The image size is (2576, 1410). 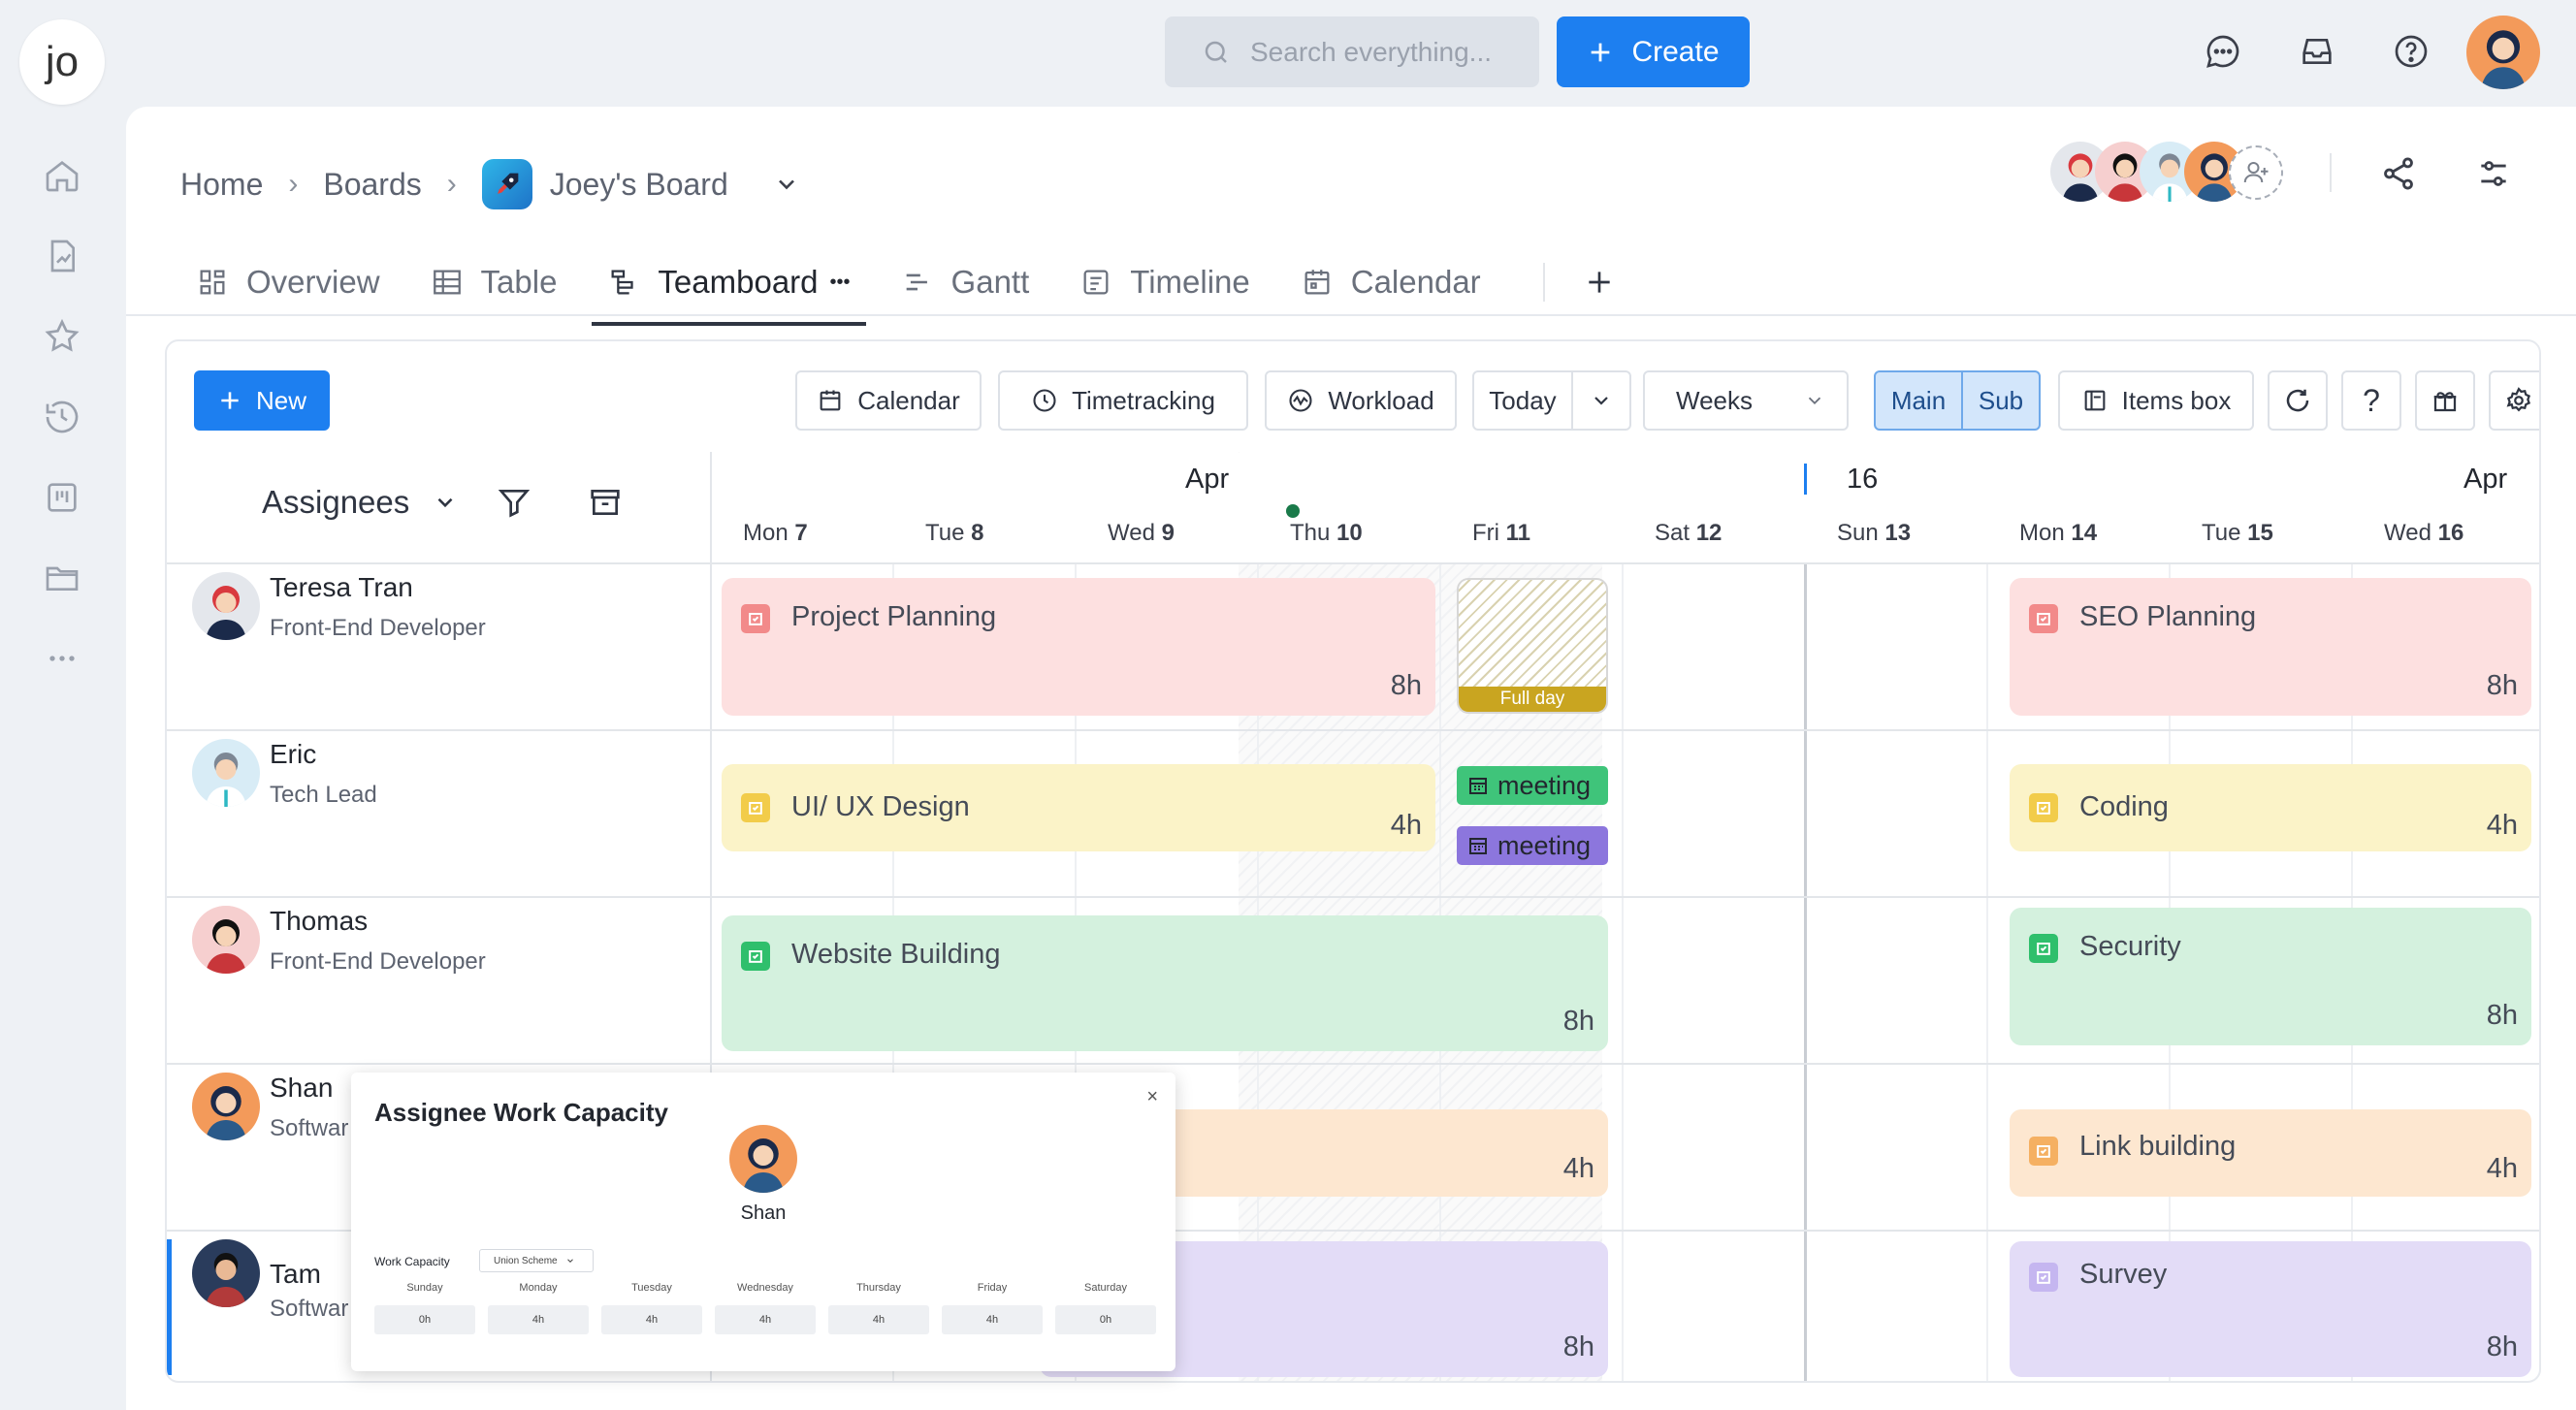 I want to click on tab-calendar: Calendar, so click(x=1391, y=283).